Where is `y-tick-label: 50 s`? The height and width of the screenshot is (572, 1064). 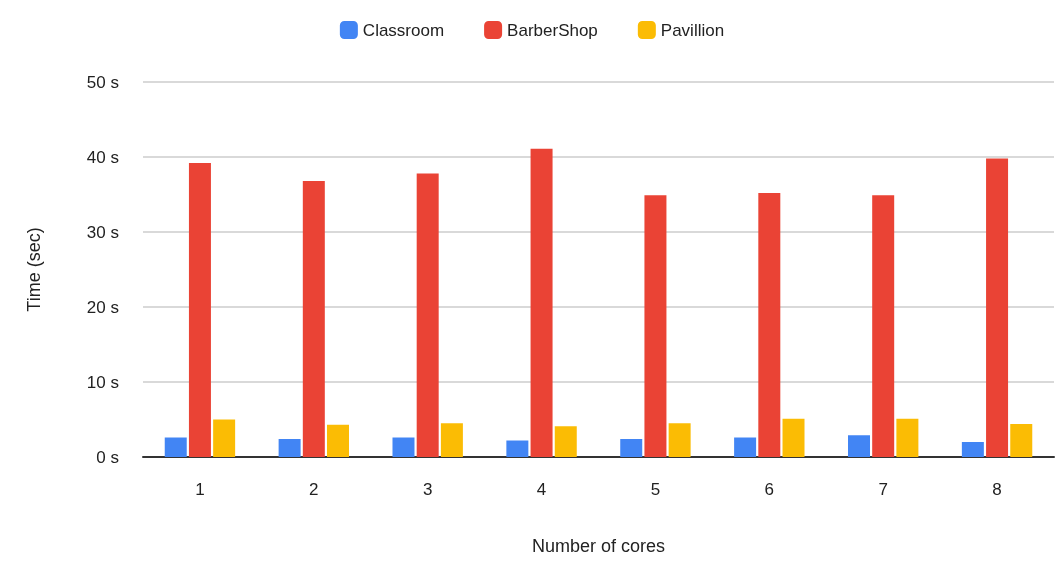 y-tick-label: 50 s is located at coordinates (102, 82).